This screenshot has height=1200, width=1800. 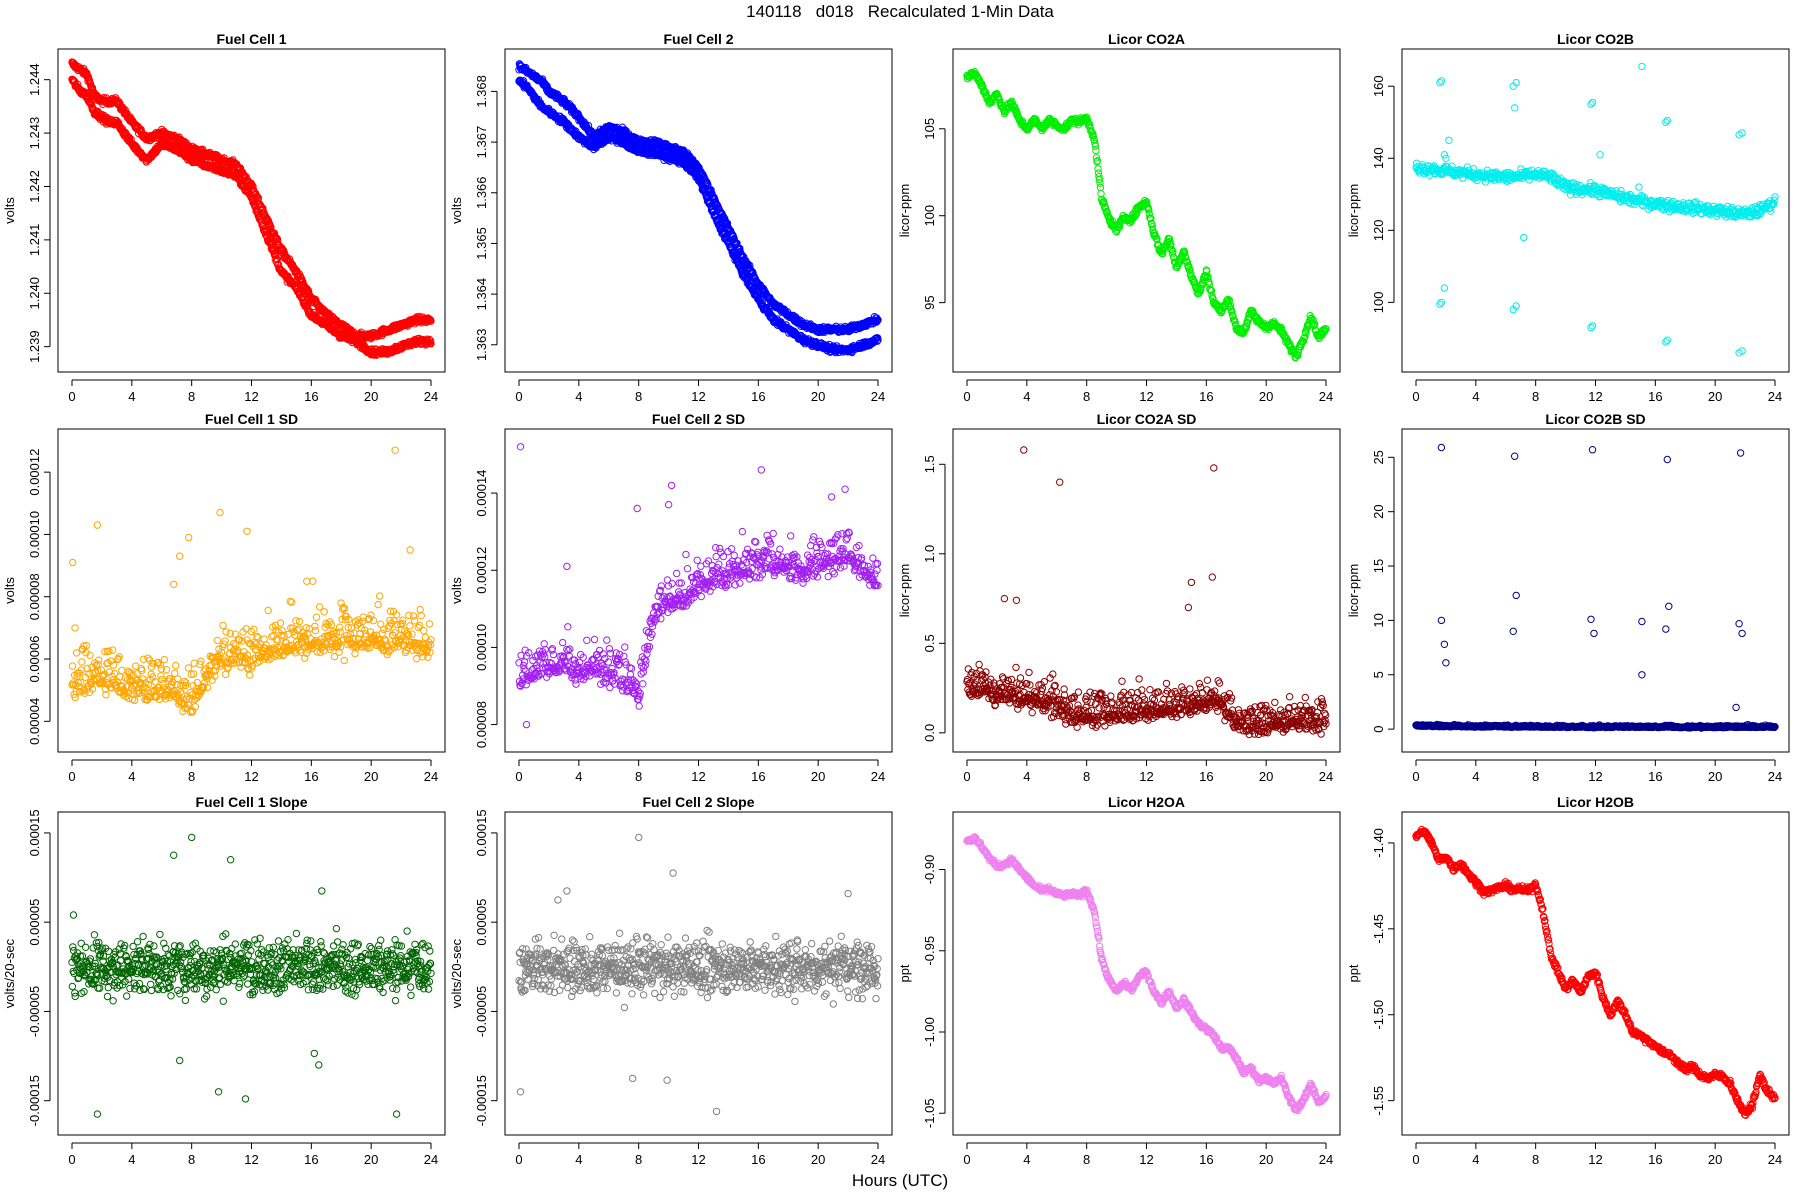 What do you see at coordinates (1595, 39) in the screenshot?
I see `panel-title: Licor CO2B` at bounding box center [1595, 39].